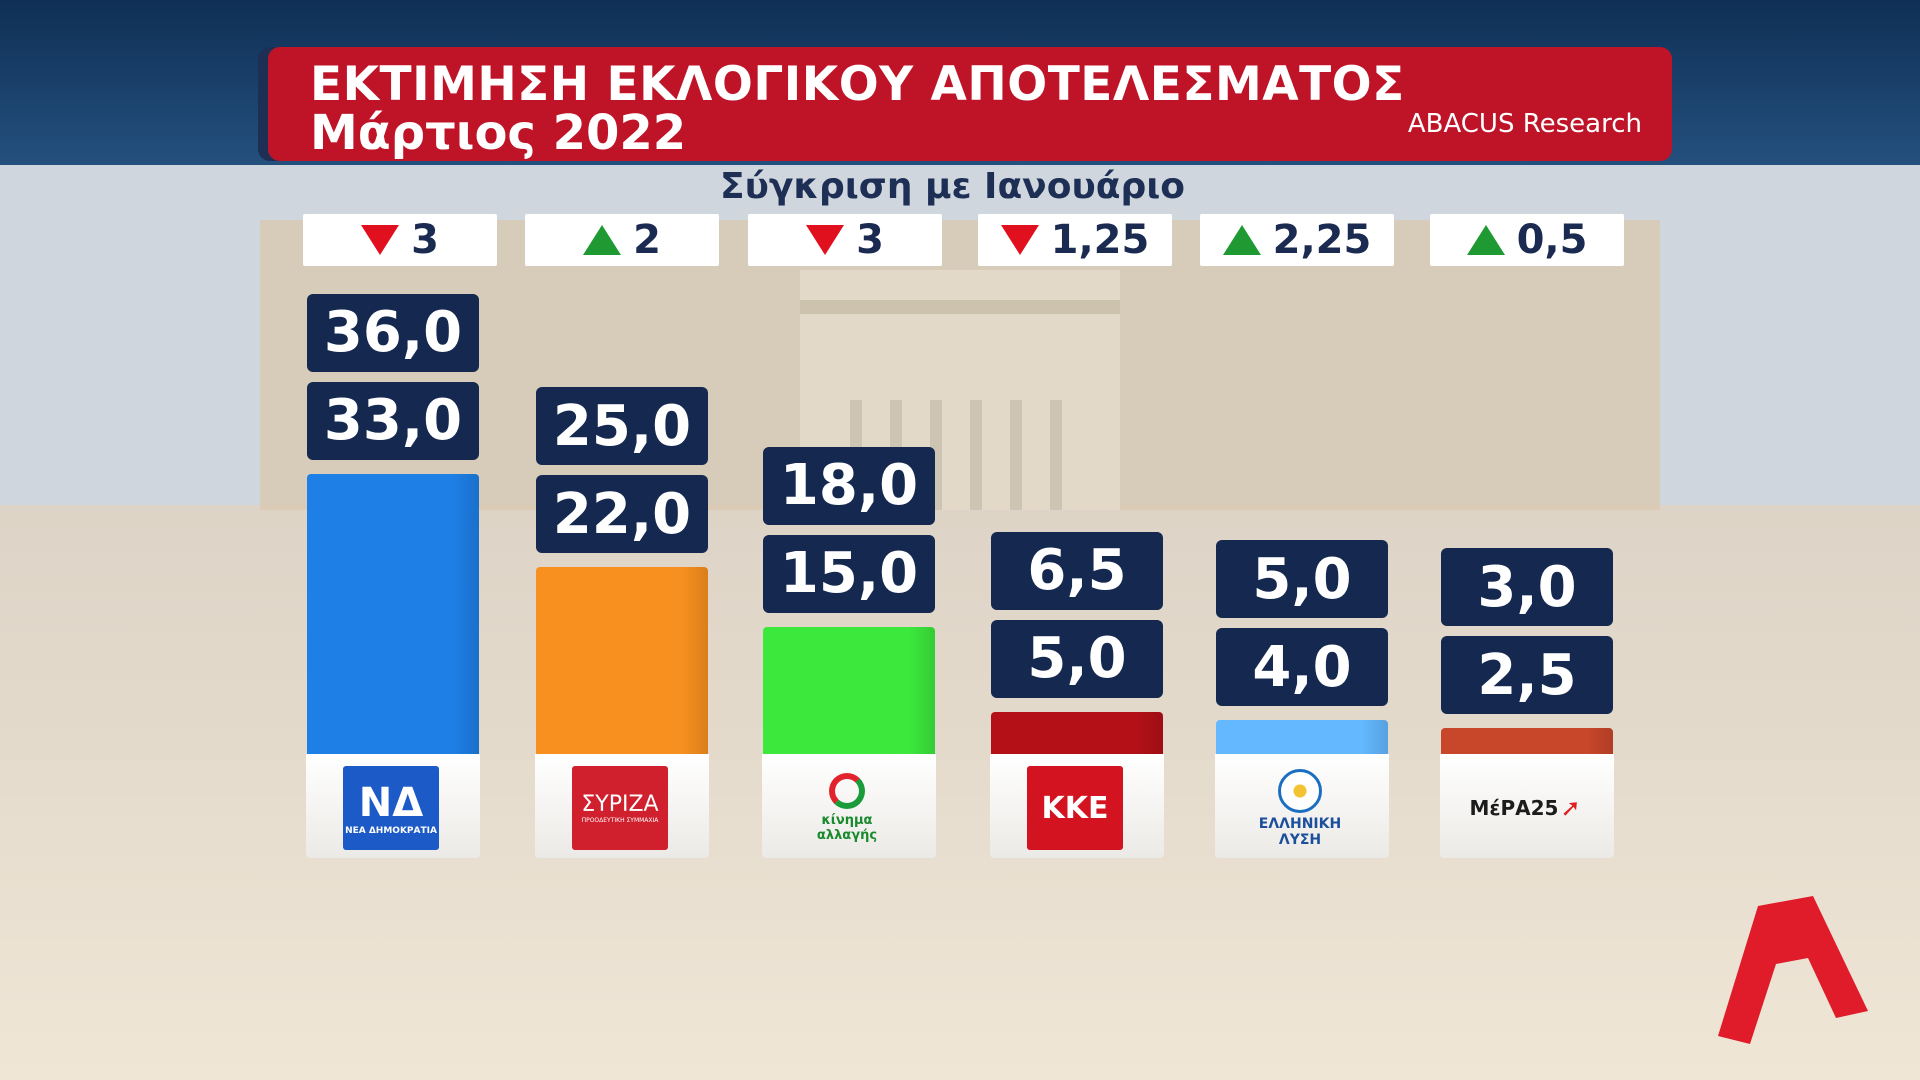  What do you see at coordinates (498, 133) in the screenshot?
I see `title-line2: Μάρτιος 2022` at bounding box center [498, 133].